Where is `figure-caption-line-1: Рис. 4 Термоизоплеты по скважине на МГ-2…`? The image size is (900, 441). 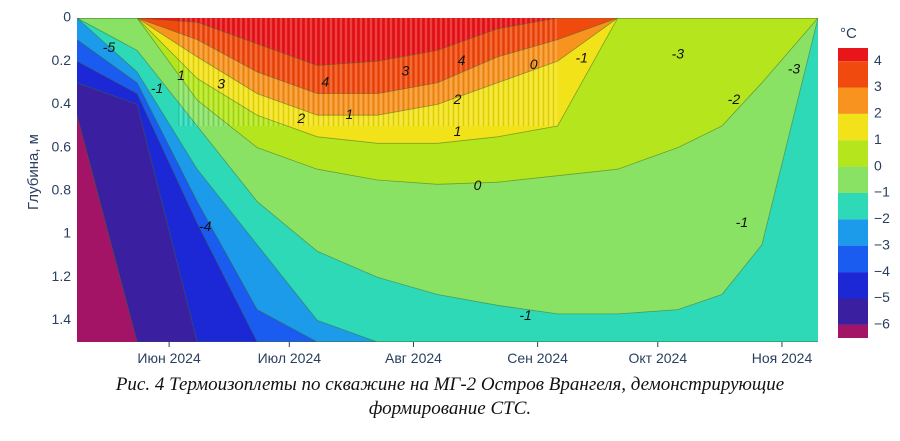
figure-caption-line-1: Рис. 4 Термоизоплеты по скважине на МГ-2… is located at coordinates (450, 384).